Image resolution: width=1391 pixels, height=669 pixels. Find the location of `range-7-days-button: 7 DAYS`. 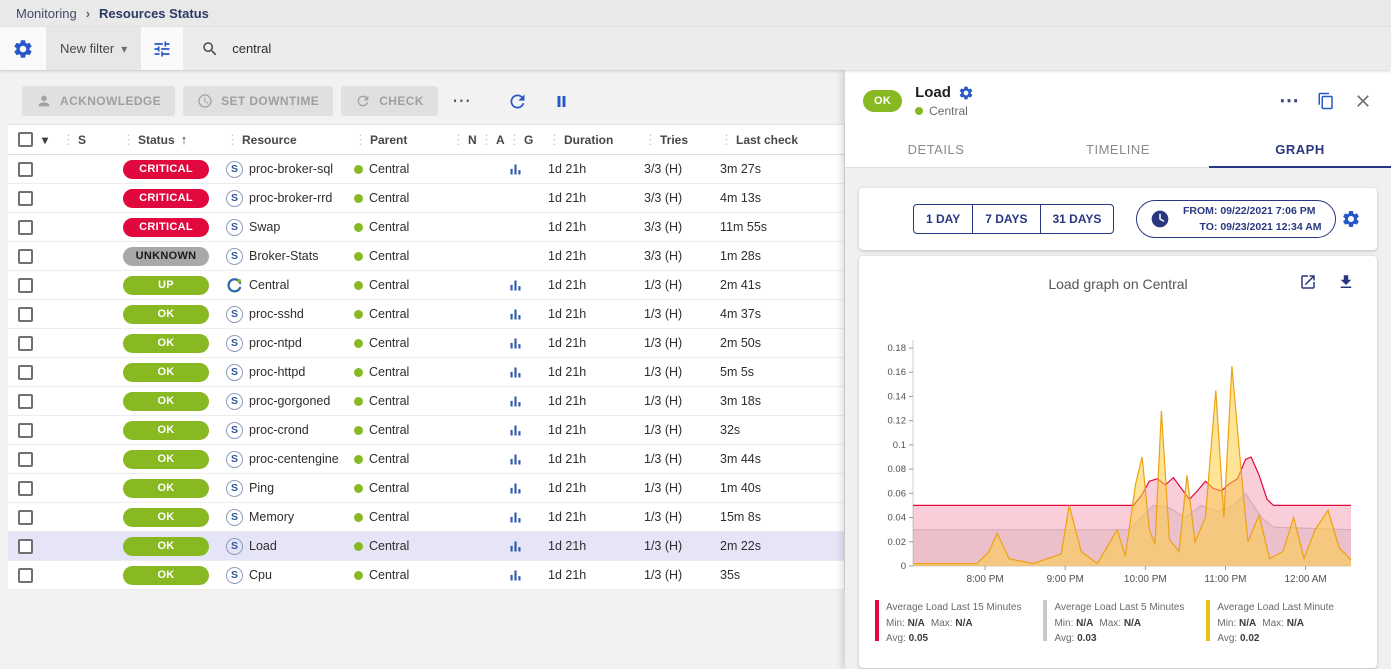

range-7-days-button: 7 DAYS is located at coordinates (1006, 219).